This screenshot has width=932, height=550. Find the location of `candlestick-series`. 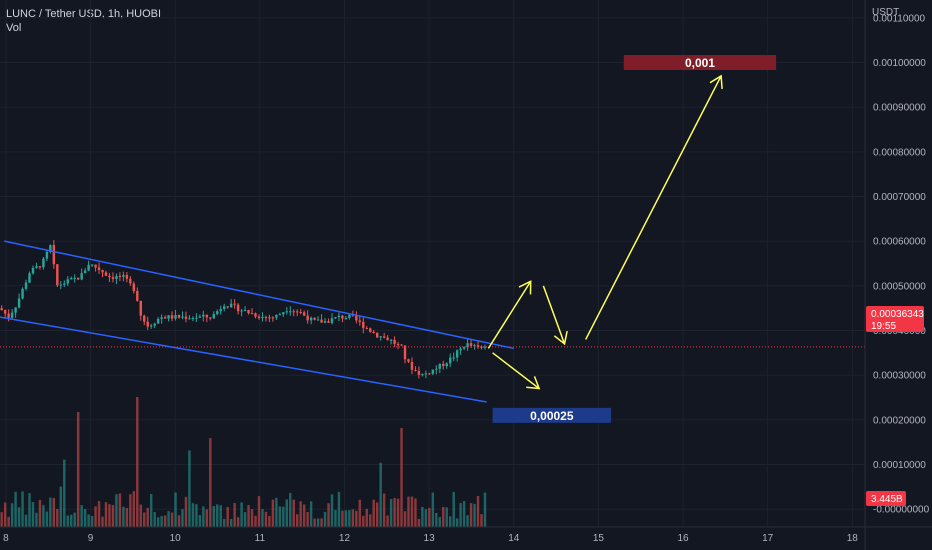

candlestick-series is located at coordinates (243, 309).